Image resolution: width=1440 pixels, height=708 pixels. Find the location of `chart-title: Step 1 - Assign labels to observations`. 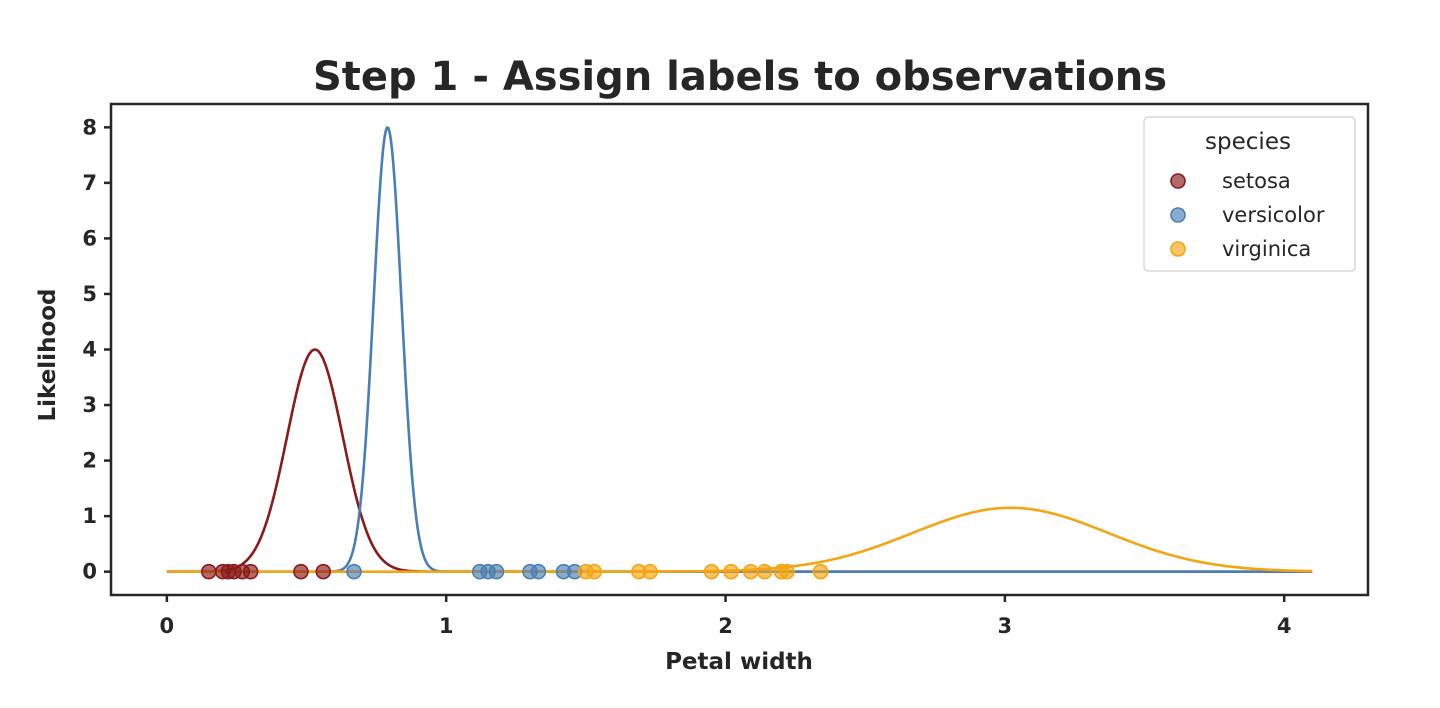

chart-title: Step 1 - Assign labels to observations is located at coordinates (740, 77).